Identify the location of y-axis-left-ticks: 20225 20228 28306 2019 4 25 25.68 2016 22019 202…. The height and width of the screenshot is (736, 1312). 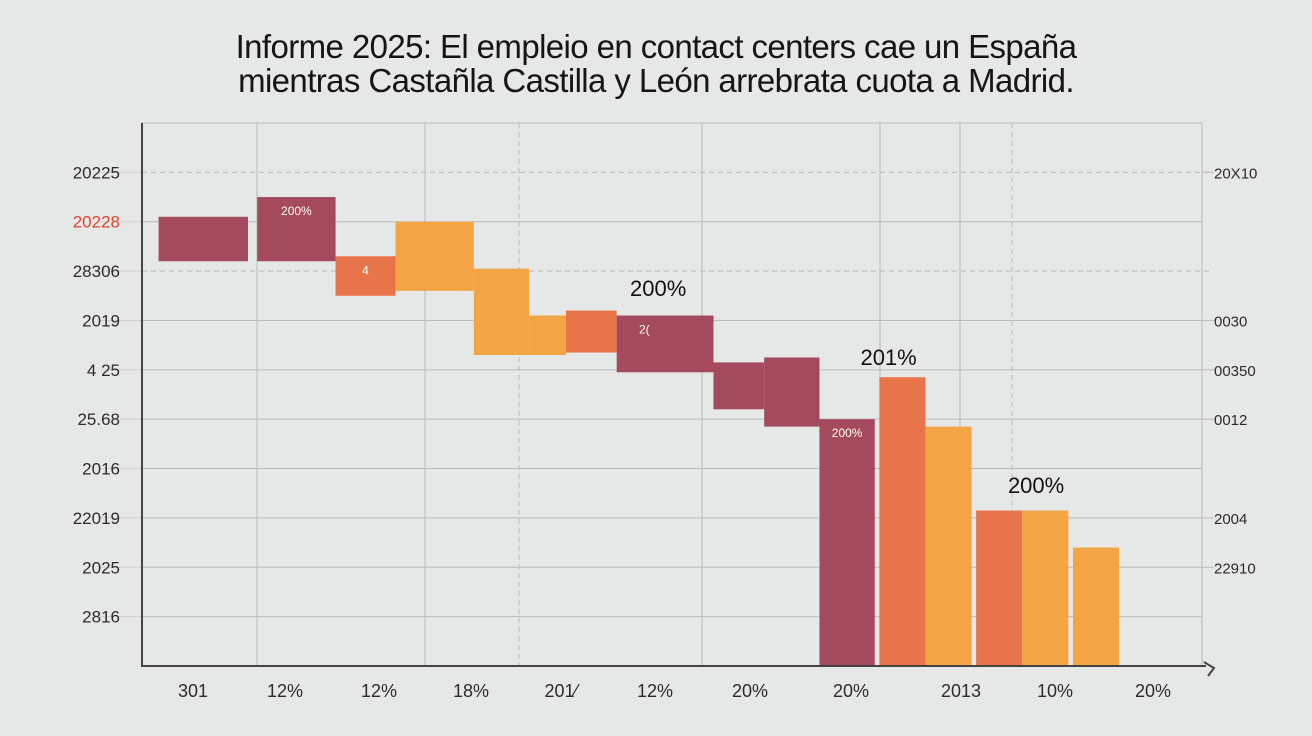
(96, 394).